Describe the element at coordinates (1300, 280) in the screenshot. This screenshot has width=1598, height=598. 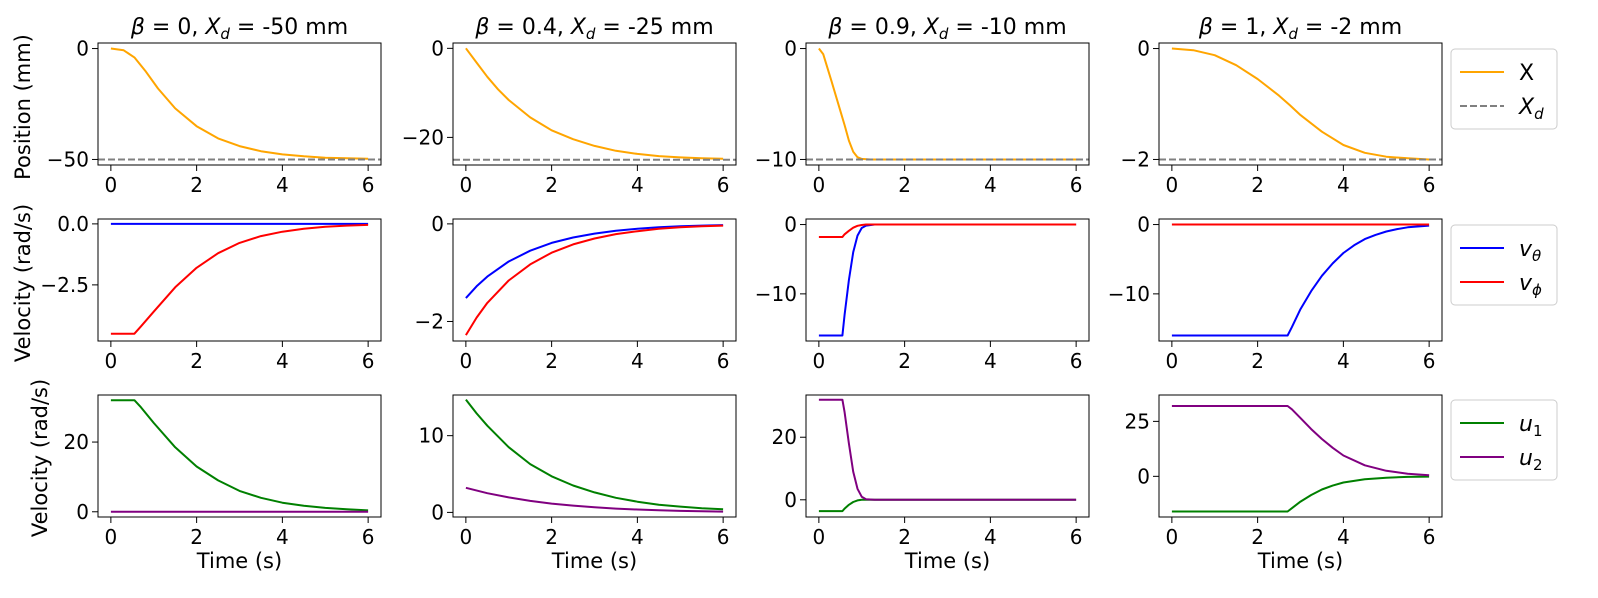
I see `series-line-v-r1c3` at that location.